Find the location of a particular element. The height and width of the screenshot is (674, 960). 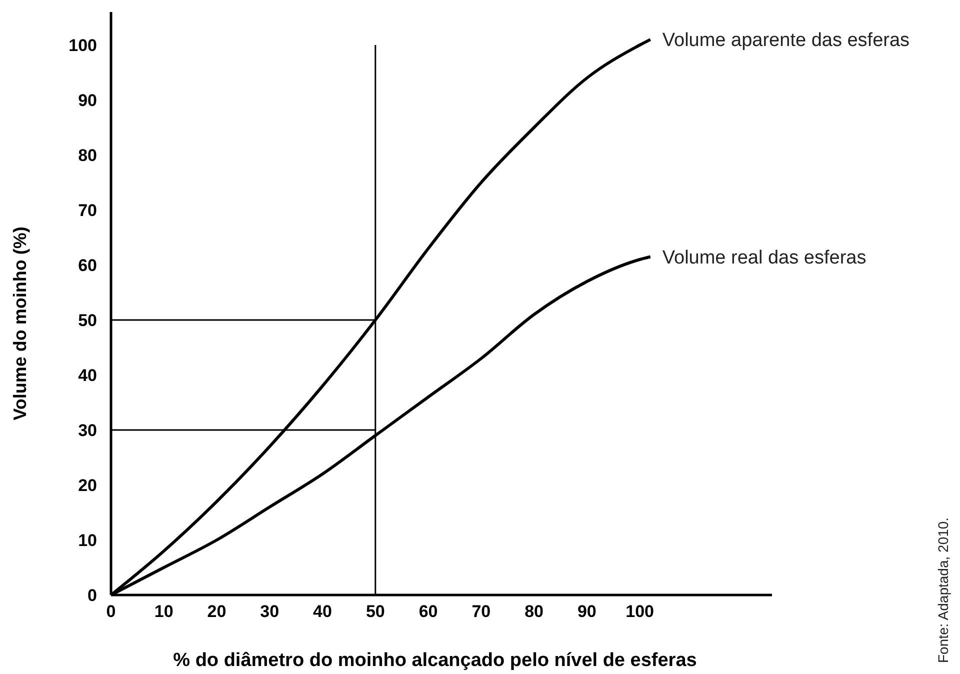

x-tick-label: 90 is located at coordinates (586, 611).